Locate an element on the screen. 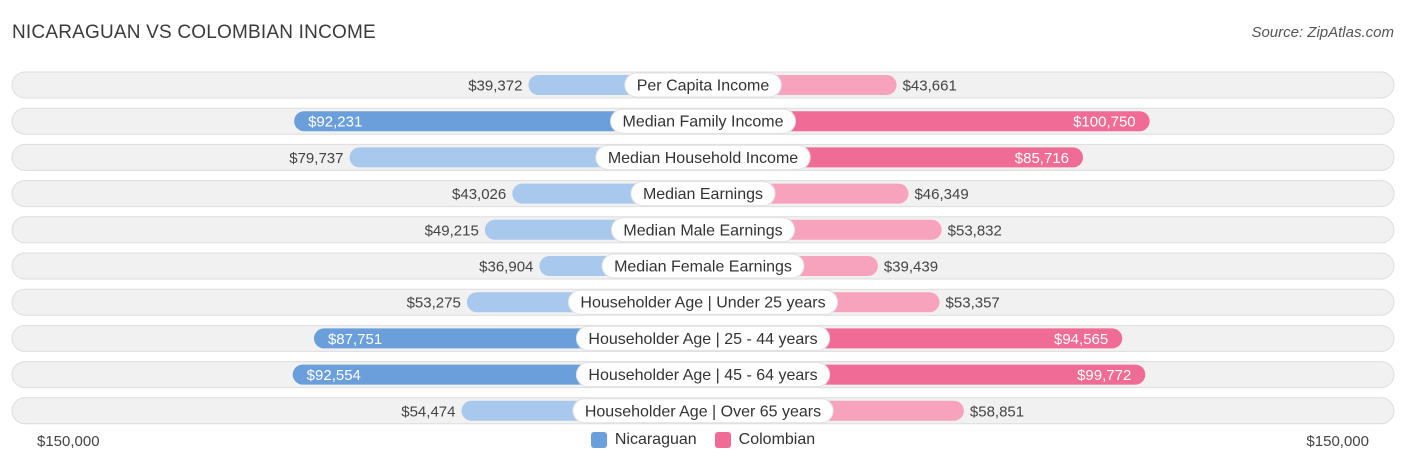 This screenshot has height=467, width=1406. value-label-nicaraguan: $54,474 is located at coordinates (428, 411).